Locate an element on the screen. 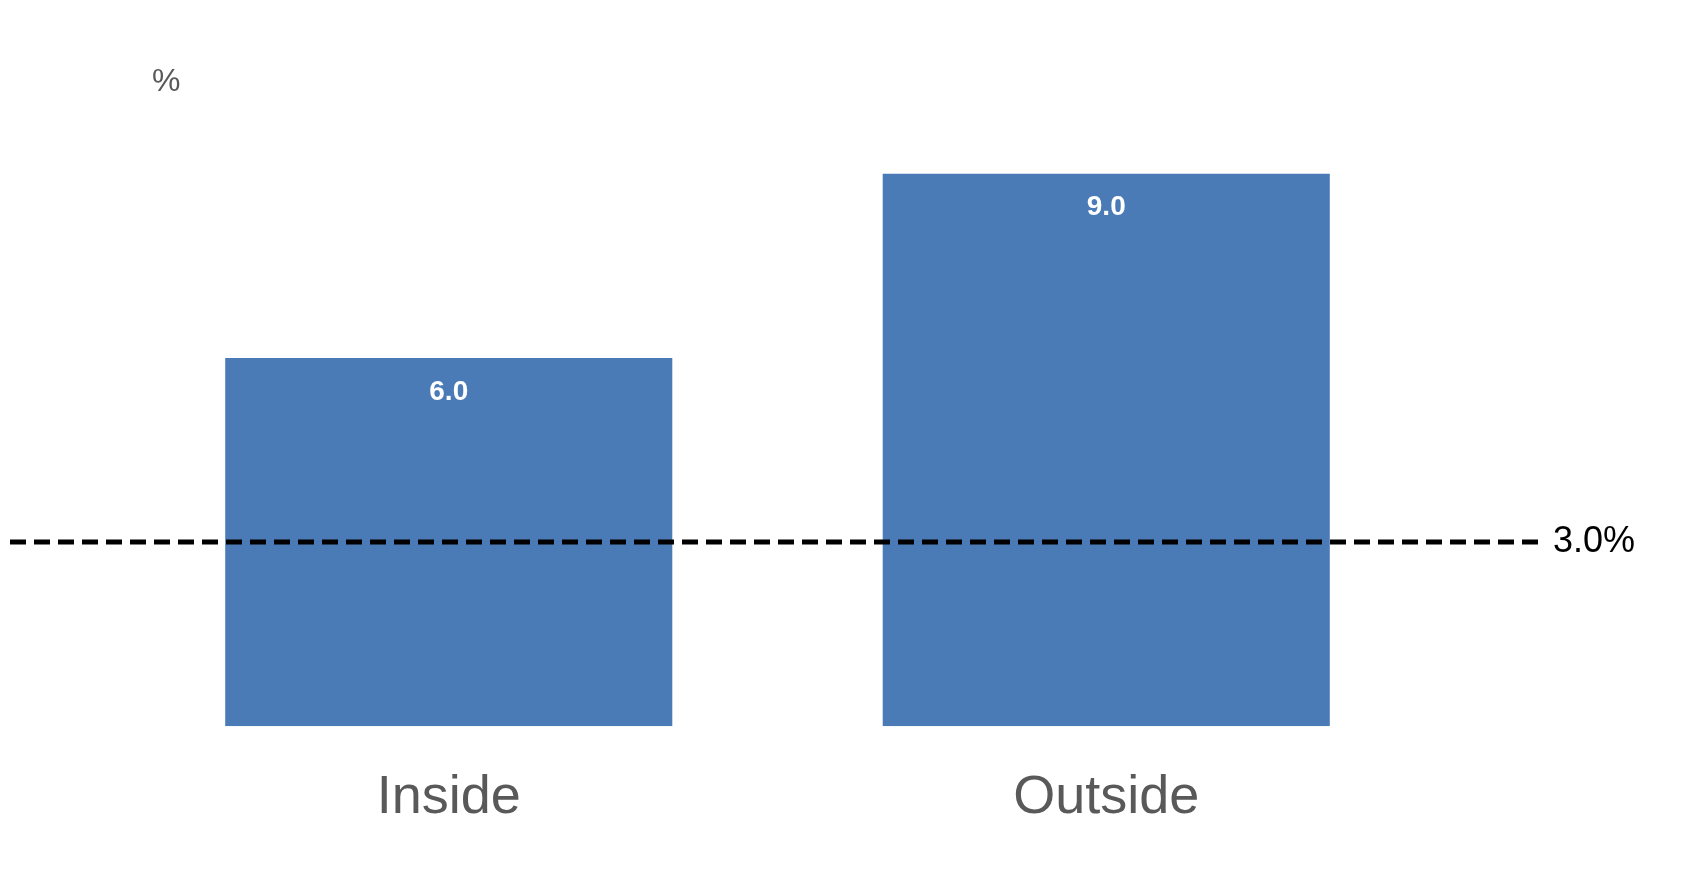 The height and width of the screenshot is (871, 1685). data-label: 9.0 is located at coordinates (1106, 206).